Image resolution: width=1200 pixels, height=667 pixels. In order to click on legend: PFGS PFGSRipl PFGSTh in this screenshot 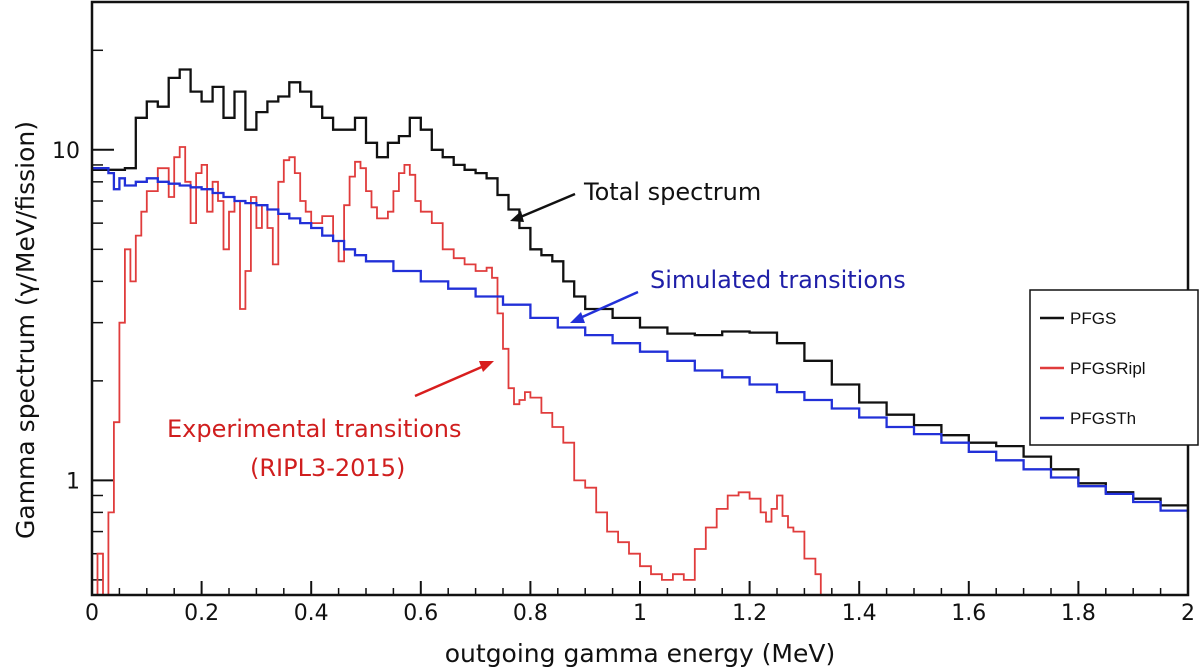, I will do `click(1114, 367)`.